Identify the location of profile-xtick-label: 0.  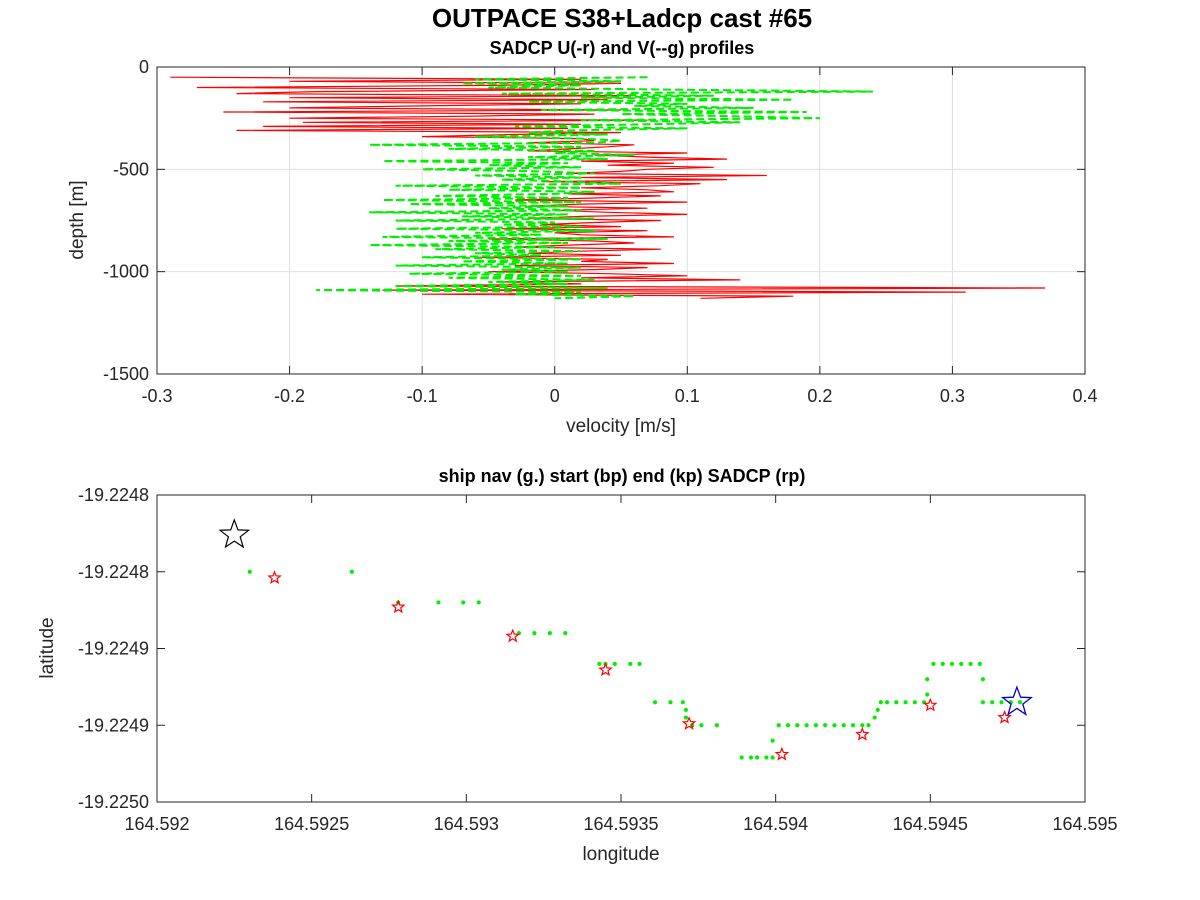
(555, 396).